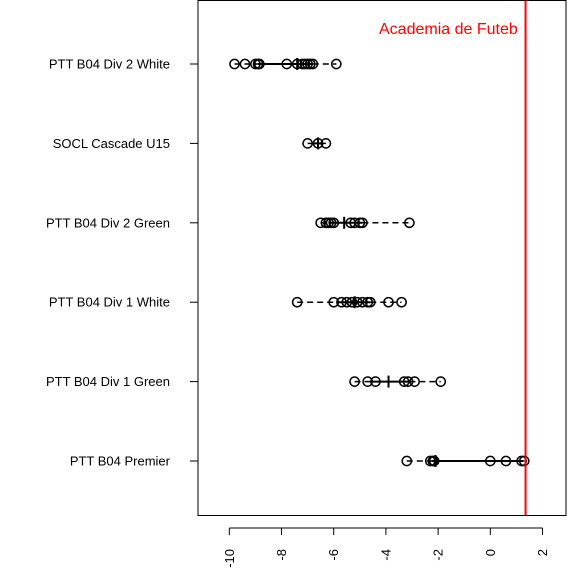 The height and width of the screenshot is (574, 577). Describe the element at coordinates (333, 555) in the screenshot. I see `x-tick-label: -6` at that location.